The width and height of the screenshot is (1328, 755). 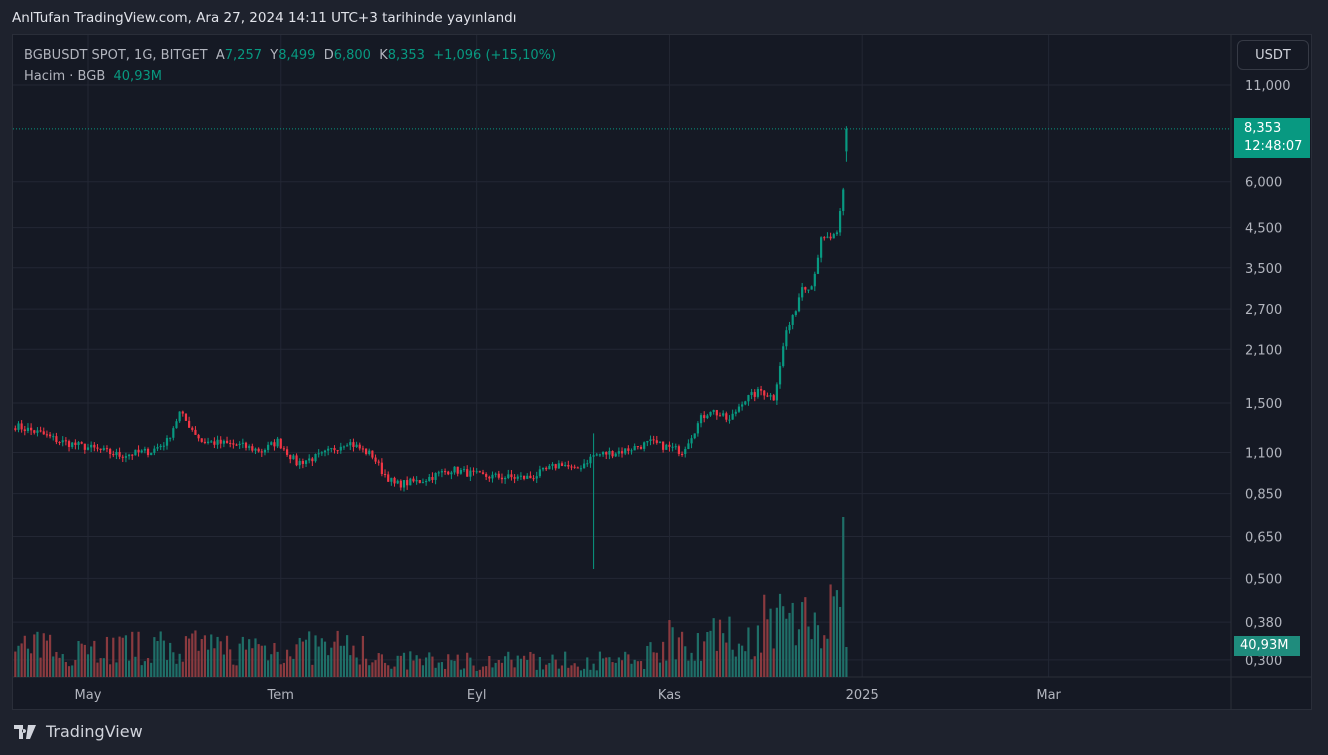 What do you see at coordinates (1273, 55) in the screenshot?
I see `currency-button: USDT` at bounding box center [1273, 55].